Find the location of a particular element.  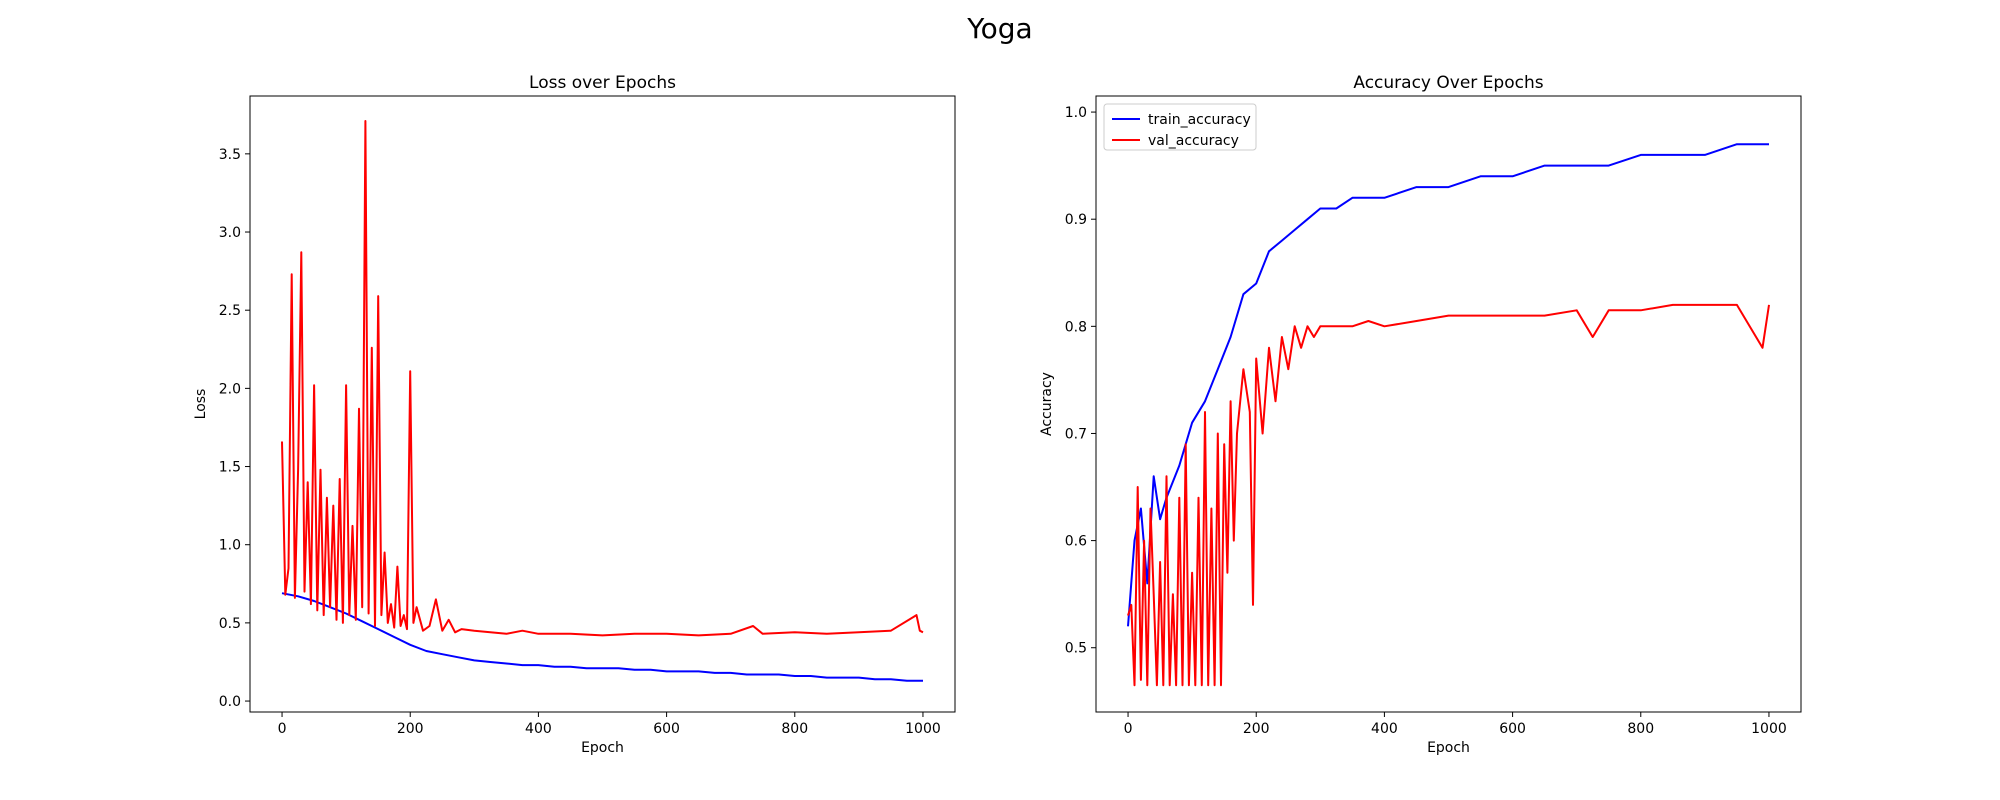

chart-title: Loss over Epochs is located at coordinates (602, 83).